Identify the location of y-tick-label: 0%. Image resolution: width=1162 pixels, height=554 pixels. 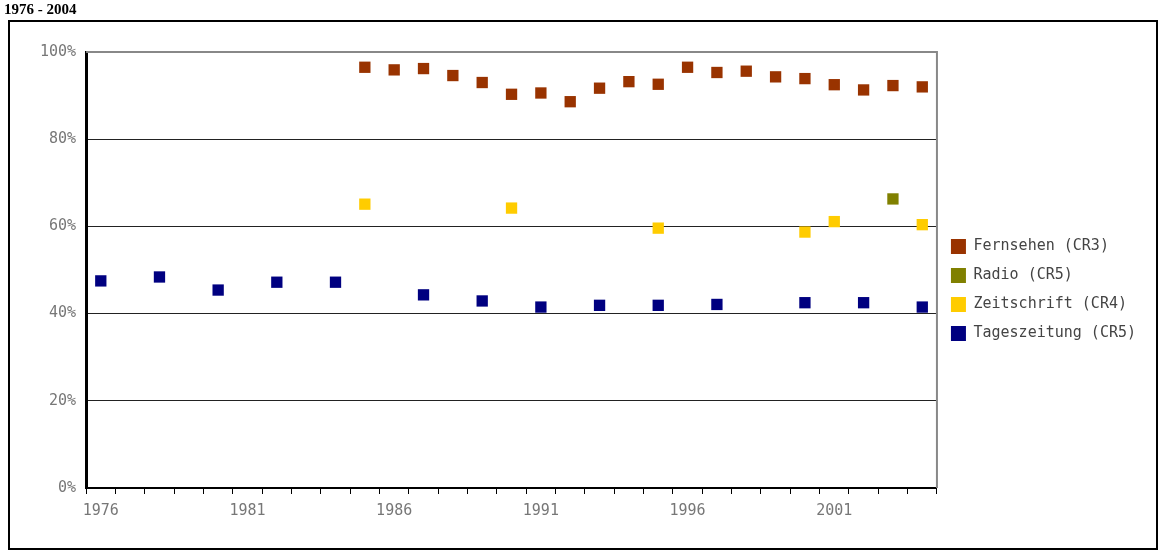
(67, 486).